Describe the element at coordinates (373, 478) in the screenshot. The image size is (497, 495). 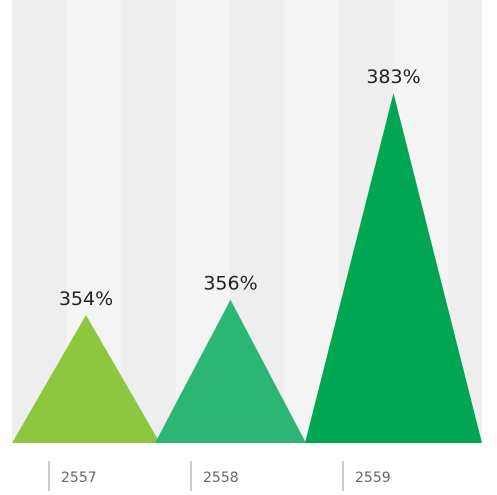
I see `tick-label-2559: 2559` at that location.